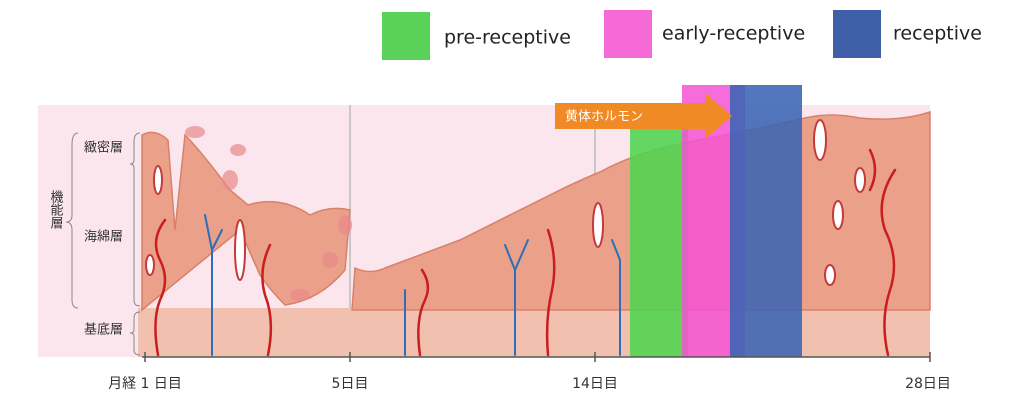  Describe the element at coordinates (733, 34) in the screenshot. I see `legend-label: early-receptive` at that location.